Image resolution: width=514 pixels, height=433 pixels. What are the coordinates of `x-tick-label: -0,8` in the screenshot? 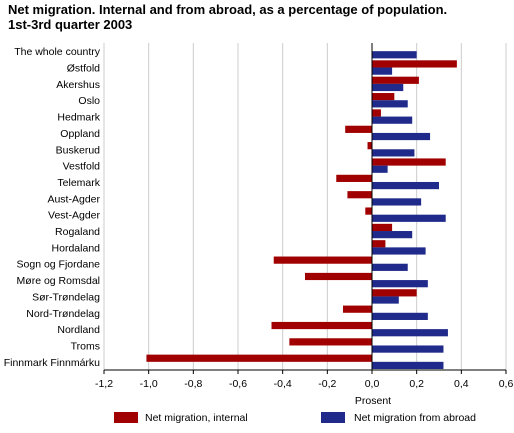 It's located at (193, 384).